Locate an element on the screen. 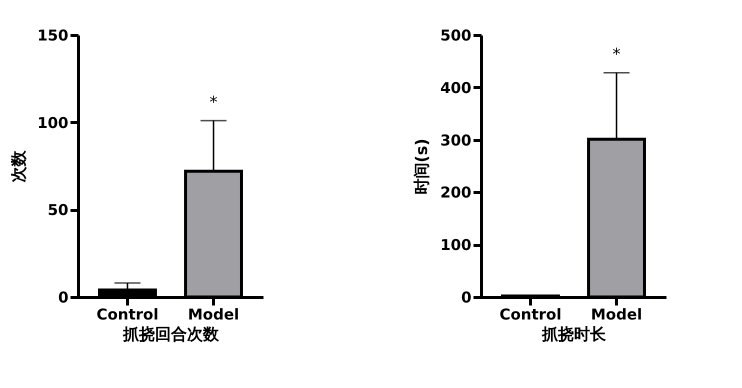 The width and height of the screenshot is (742, 388). y-axis-title: 次数 is located at coordinates (18, 166).